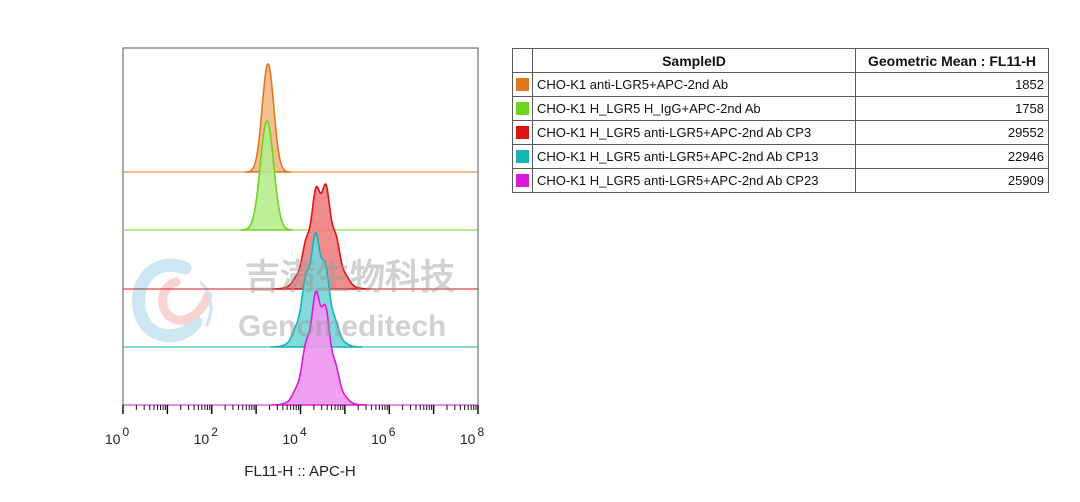  I want to click on x-tick-label: 10 8, so click(472, 436).